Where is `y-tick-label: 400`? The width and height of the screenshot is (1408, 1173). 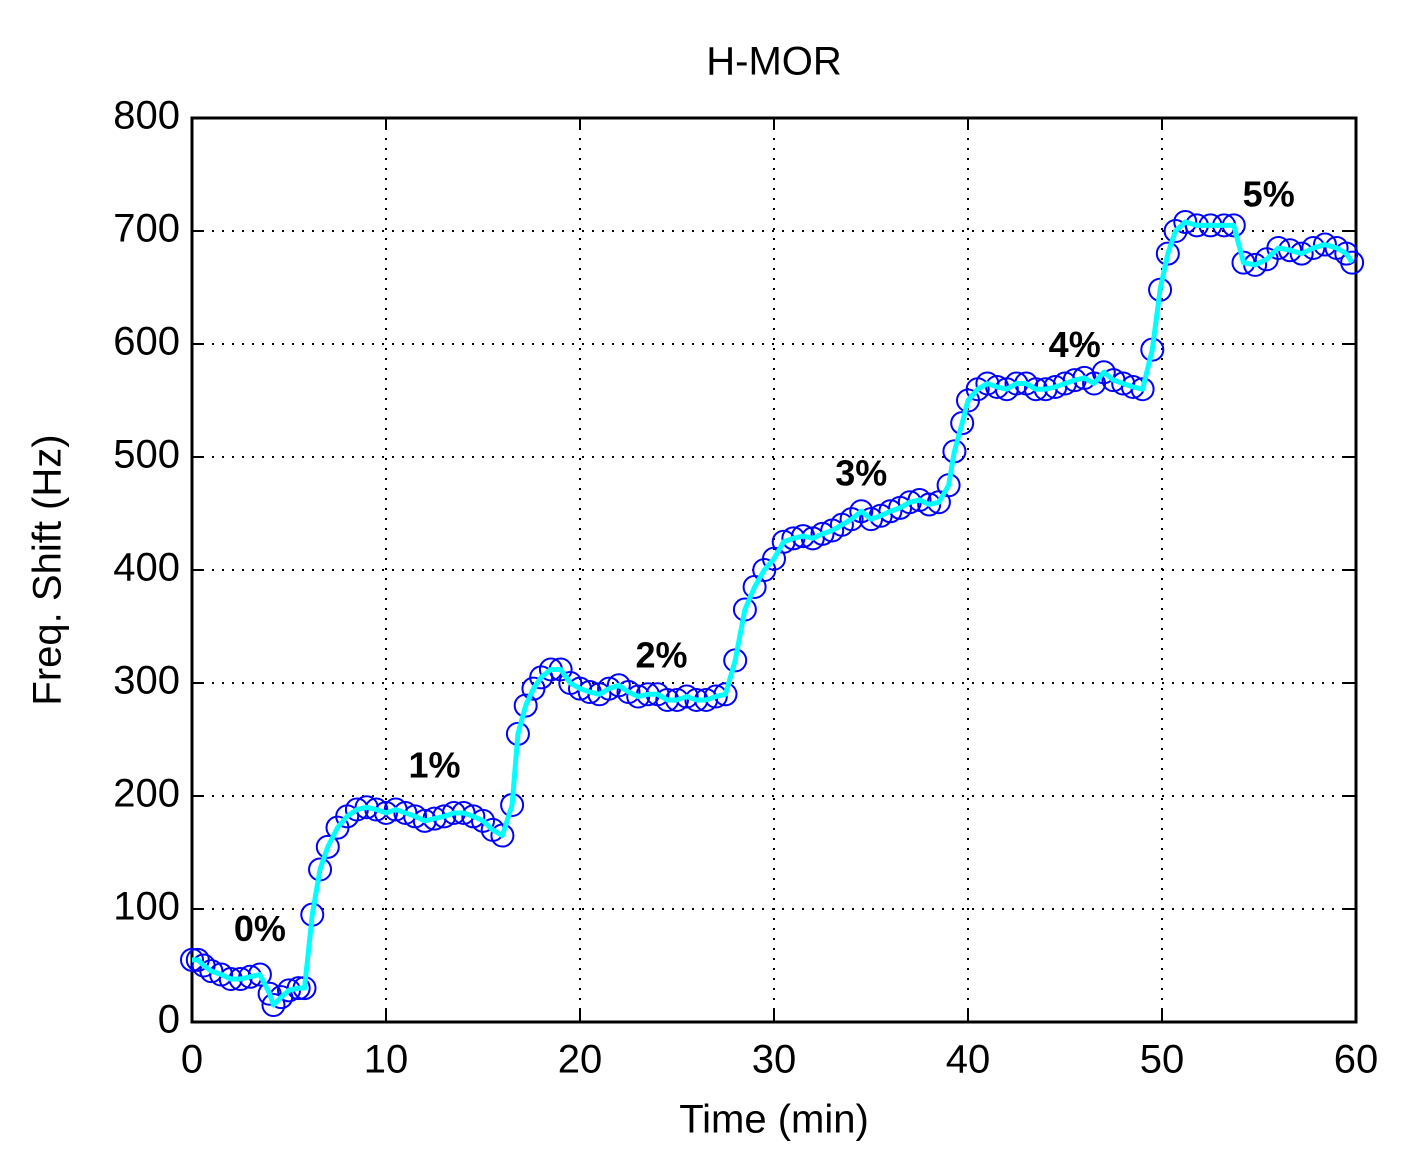
y-tick-label: 400 is located at coordinates (146, 568).